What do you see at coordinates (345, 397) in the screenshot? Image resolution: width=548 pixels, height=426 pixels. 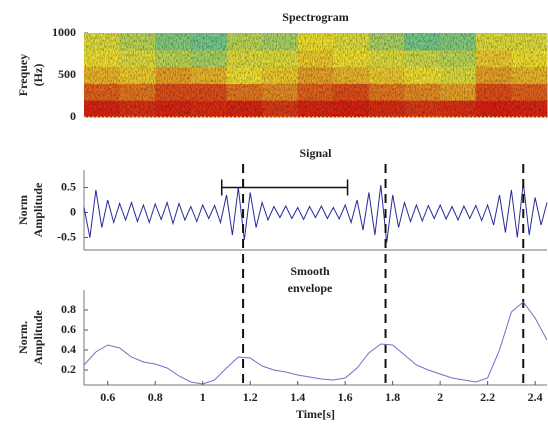 I see `x-tick-label: 1.6` at bounding box center [345, 397].